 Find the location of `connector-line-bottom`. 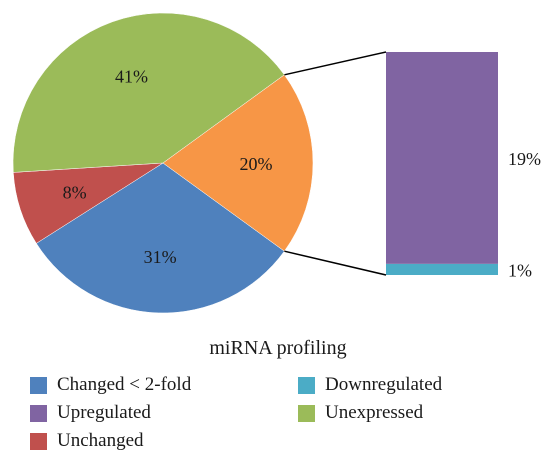

connector-line-bottom is located at coordinates (335, 263).